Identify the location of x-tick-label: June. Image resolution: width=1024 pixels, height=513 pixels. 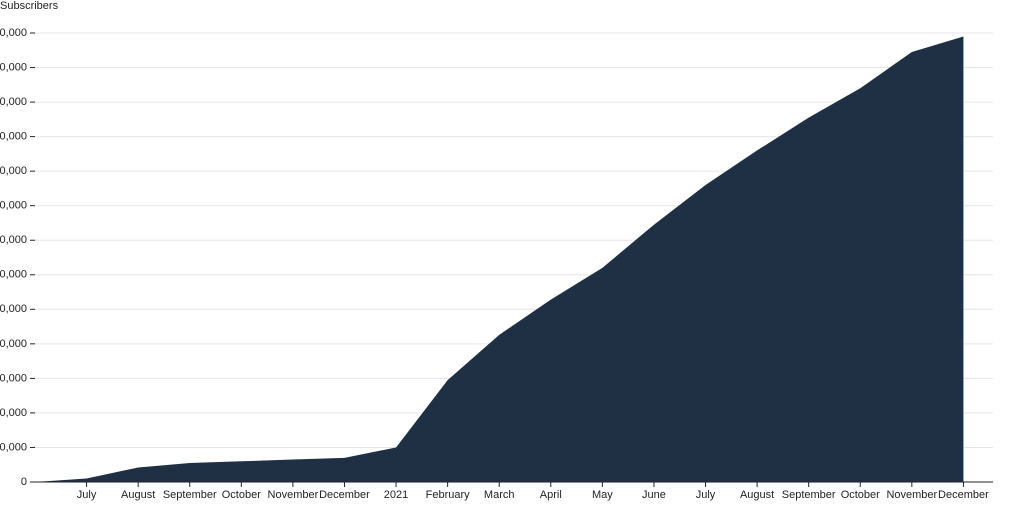
(654, 495).